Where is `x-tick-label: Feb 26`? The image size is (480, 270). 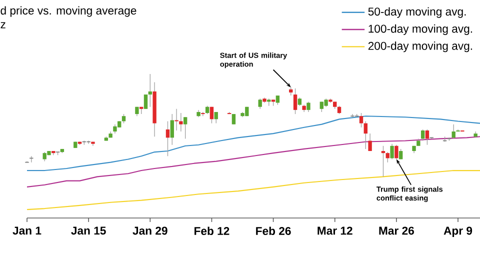 x-tick-label: Feb 26 is located at coordinates (273, 231).